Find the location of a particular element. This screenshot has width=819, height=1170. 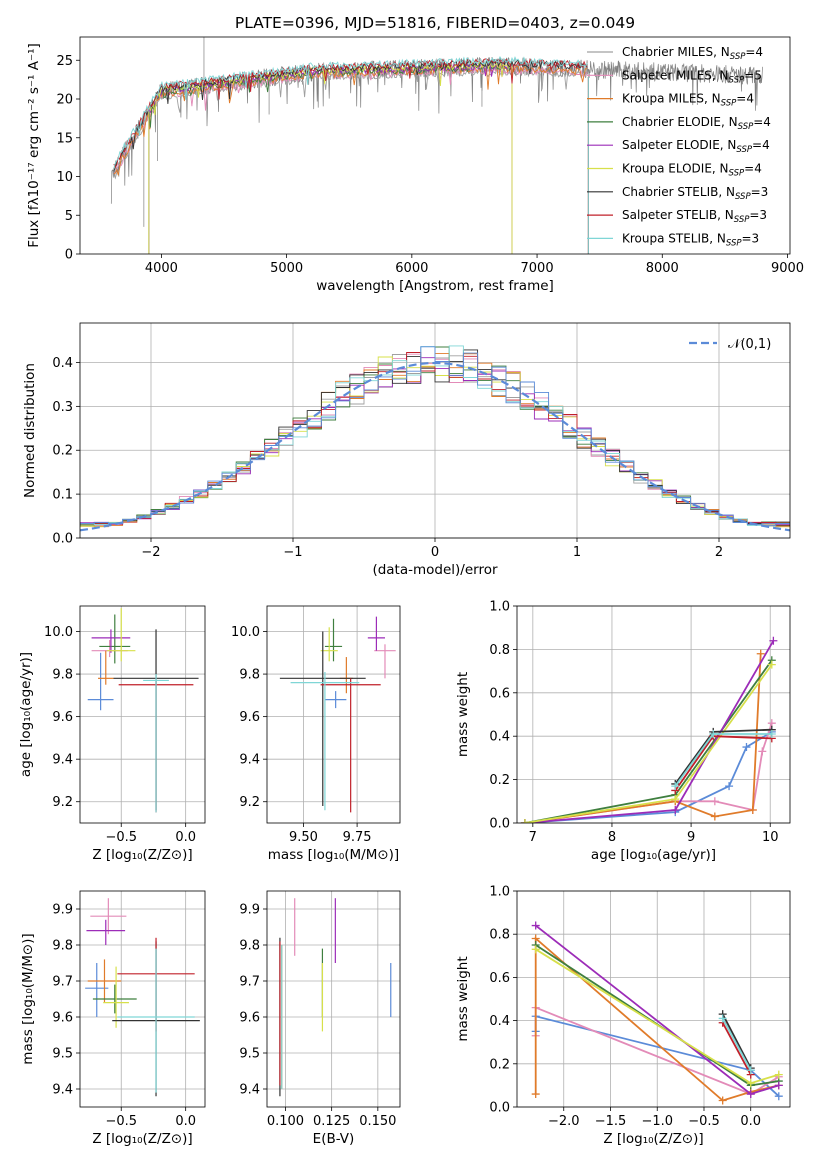

x-tick-label: −1.0 is located at coordinates (657, 1121).